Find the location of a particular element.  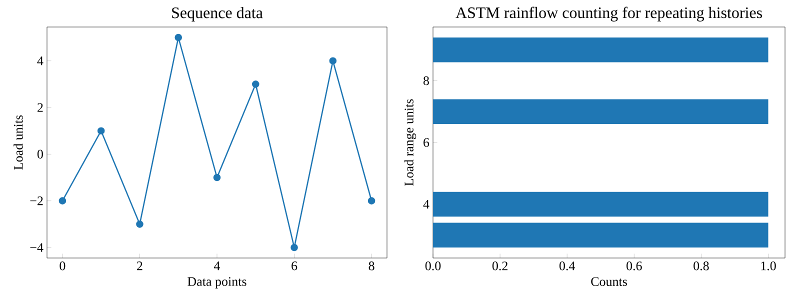

y-axis-title: Load units is located at coordinates (18, 142).